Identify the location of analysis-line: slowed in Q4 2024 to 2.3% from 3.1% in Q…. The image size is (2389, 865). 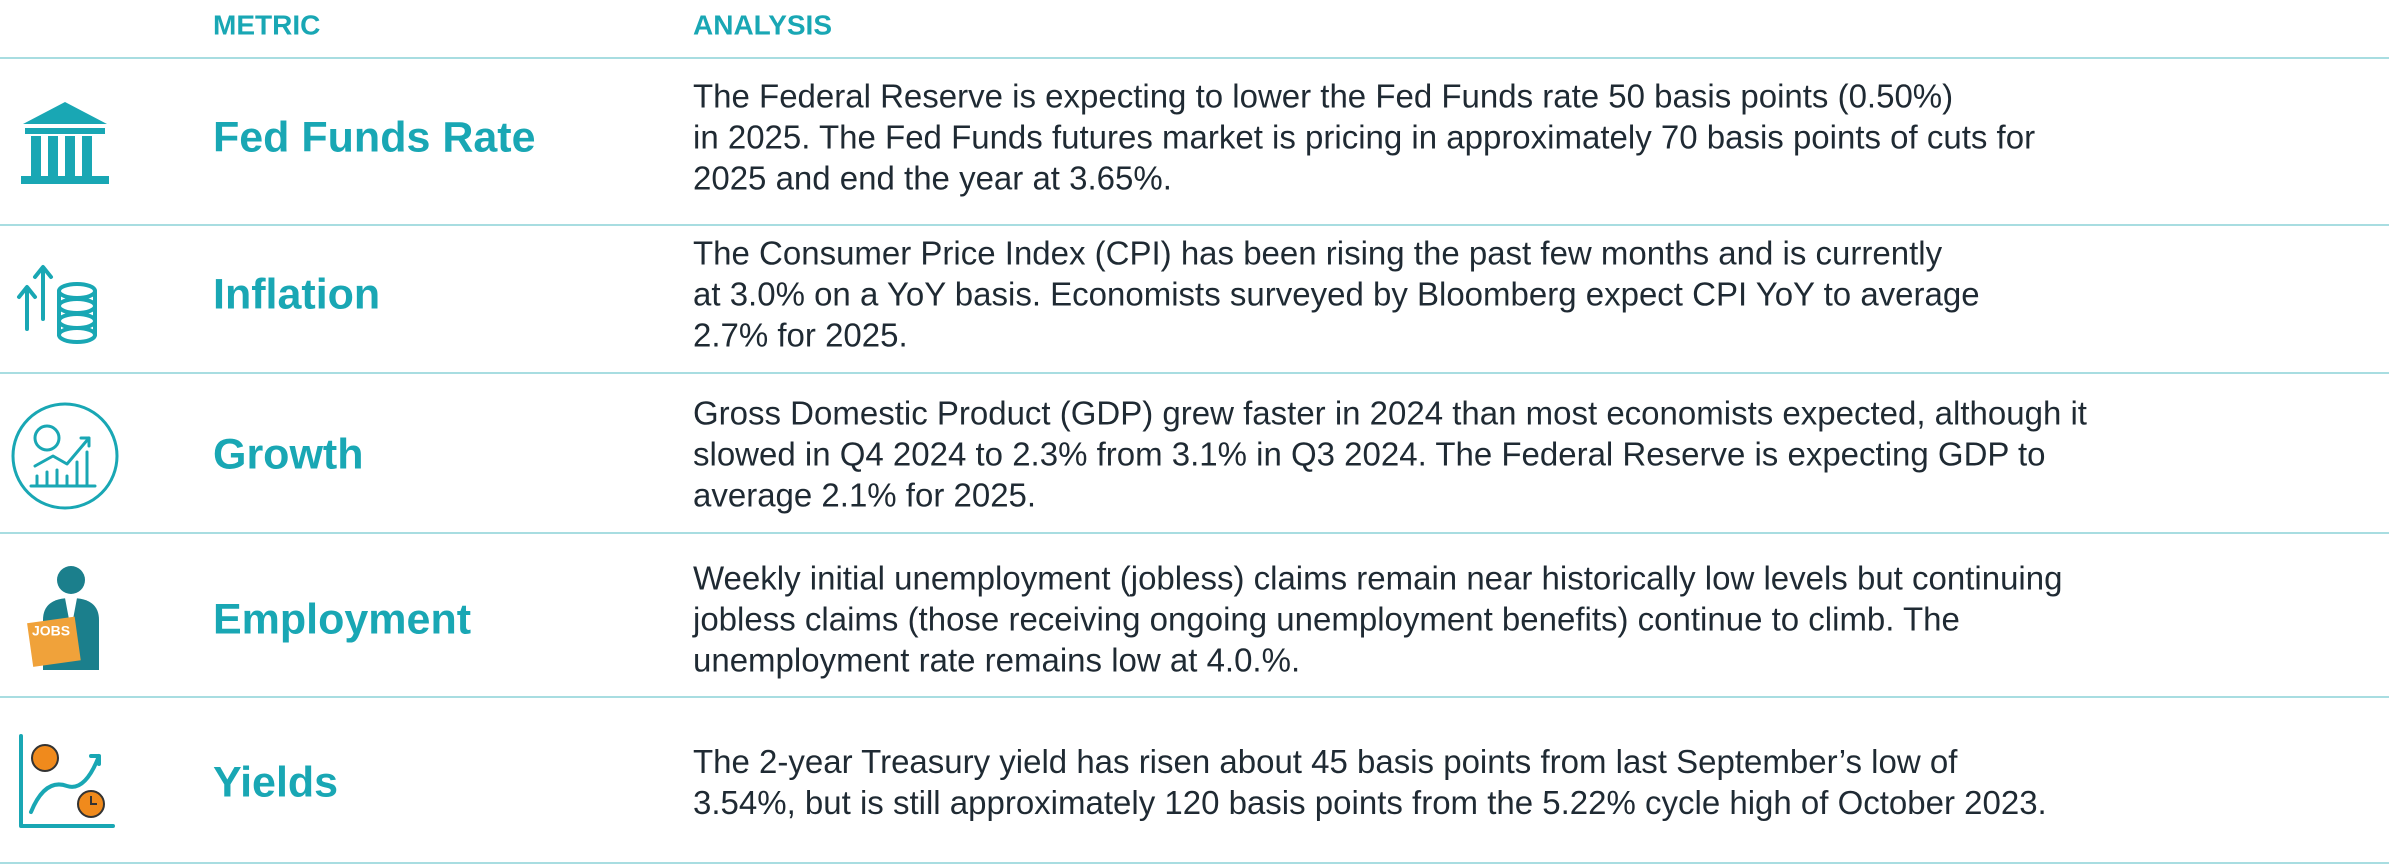
(1369, 454).